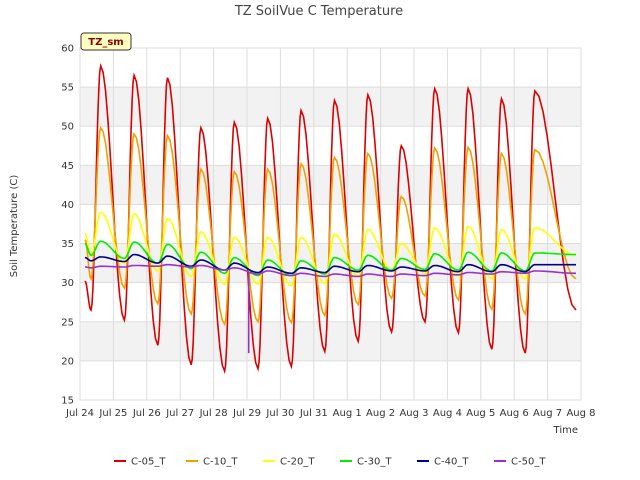 This screenshot has height=480, width=640. I want to click on y-tick-label: 15, so click(67, 401).